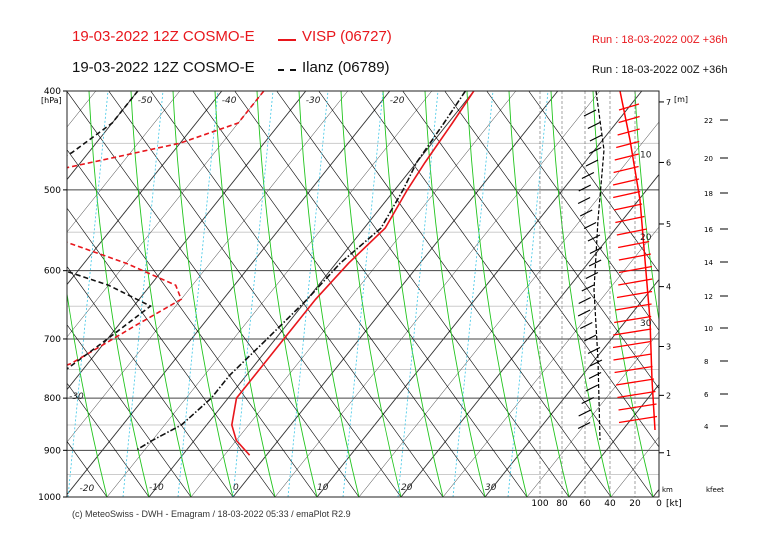 The height and width of the screenshot is (541, 766). Describe the element at coordinates (681, 99) in the screenshot. I see `height-m-label: [m]` at that location.